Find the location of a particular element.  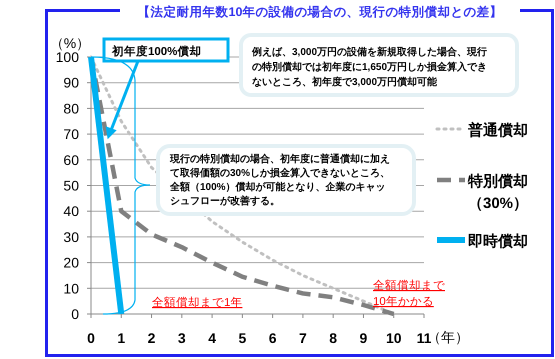

annotation: 初年度100%償却 is located at coordinates (156, 51).